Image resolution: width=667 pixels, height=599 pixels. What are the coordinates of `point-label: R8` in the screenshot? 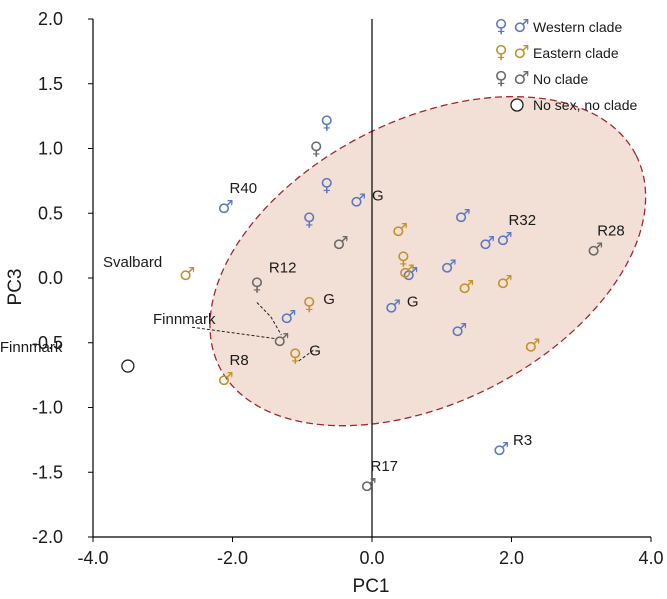 It's located at (239, 360).